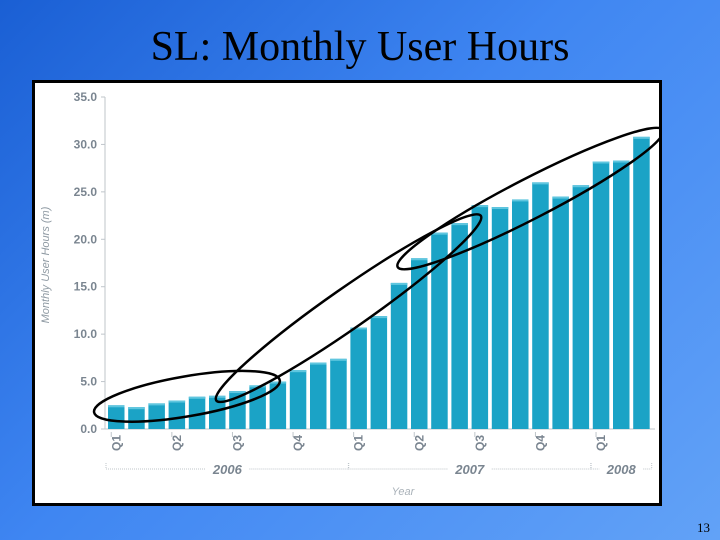 The width and height of the screenshot is (720, 540). I want to click on page-number: 13, so click(703, 527).